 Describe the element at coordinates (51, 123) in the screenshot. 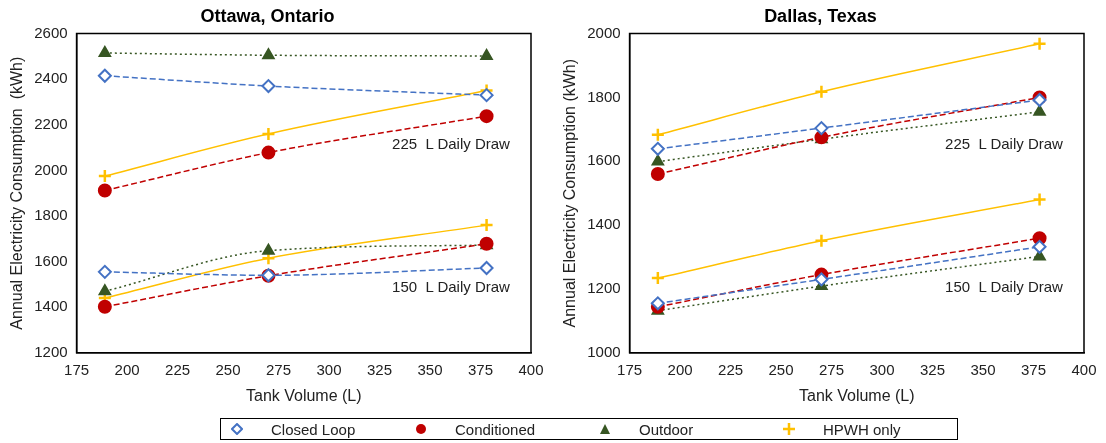

I see `y-tick-label: 2200` at that location.